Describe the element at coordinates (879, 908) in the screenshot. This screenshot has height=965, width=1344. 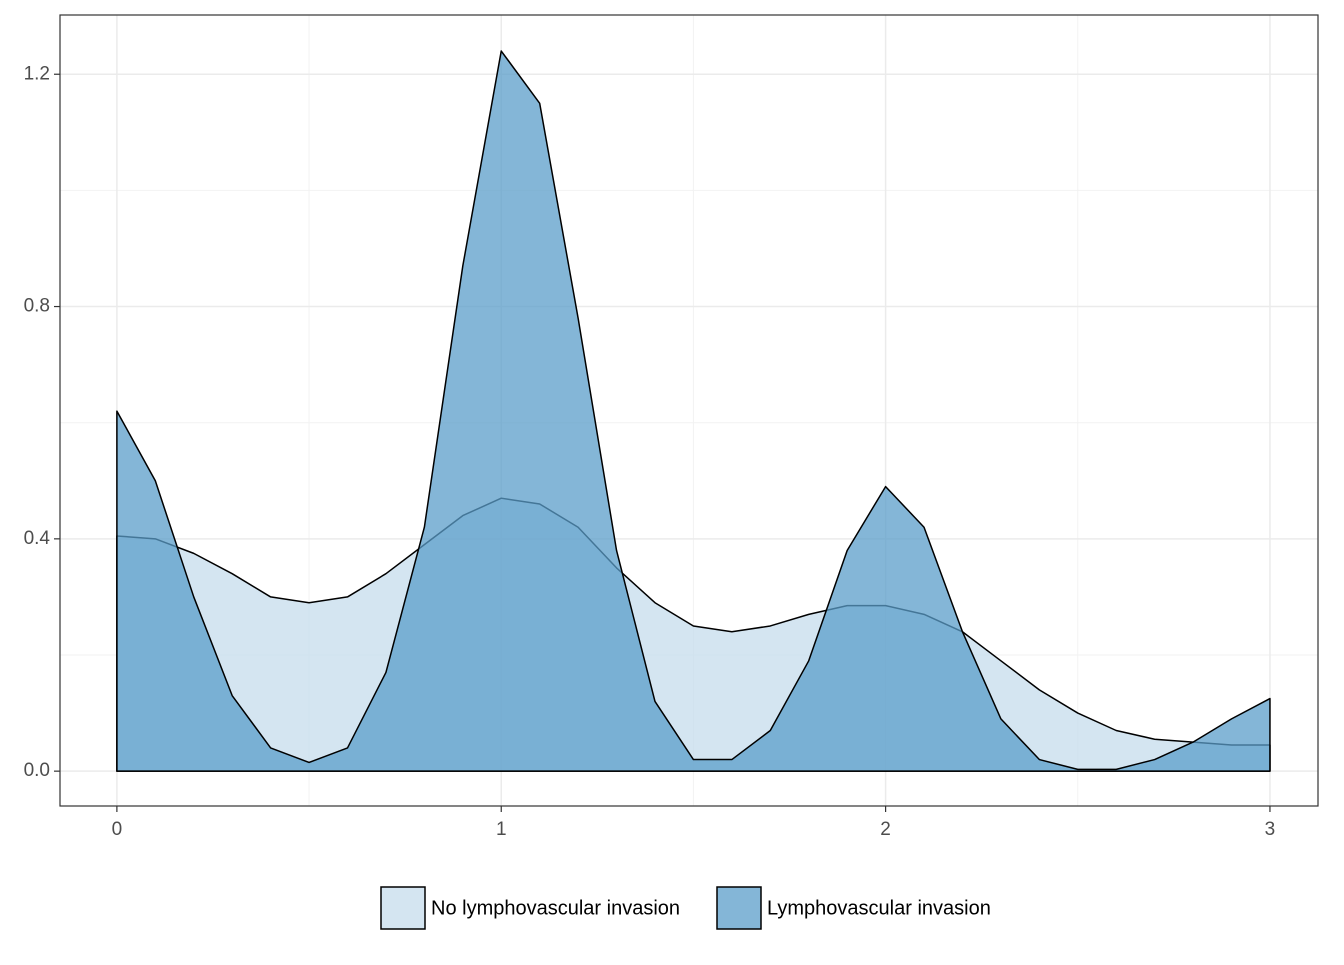
I see `legend-label: Lymphovascular invasion` at that location.